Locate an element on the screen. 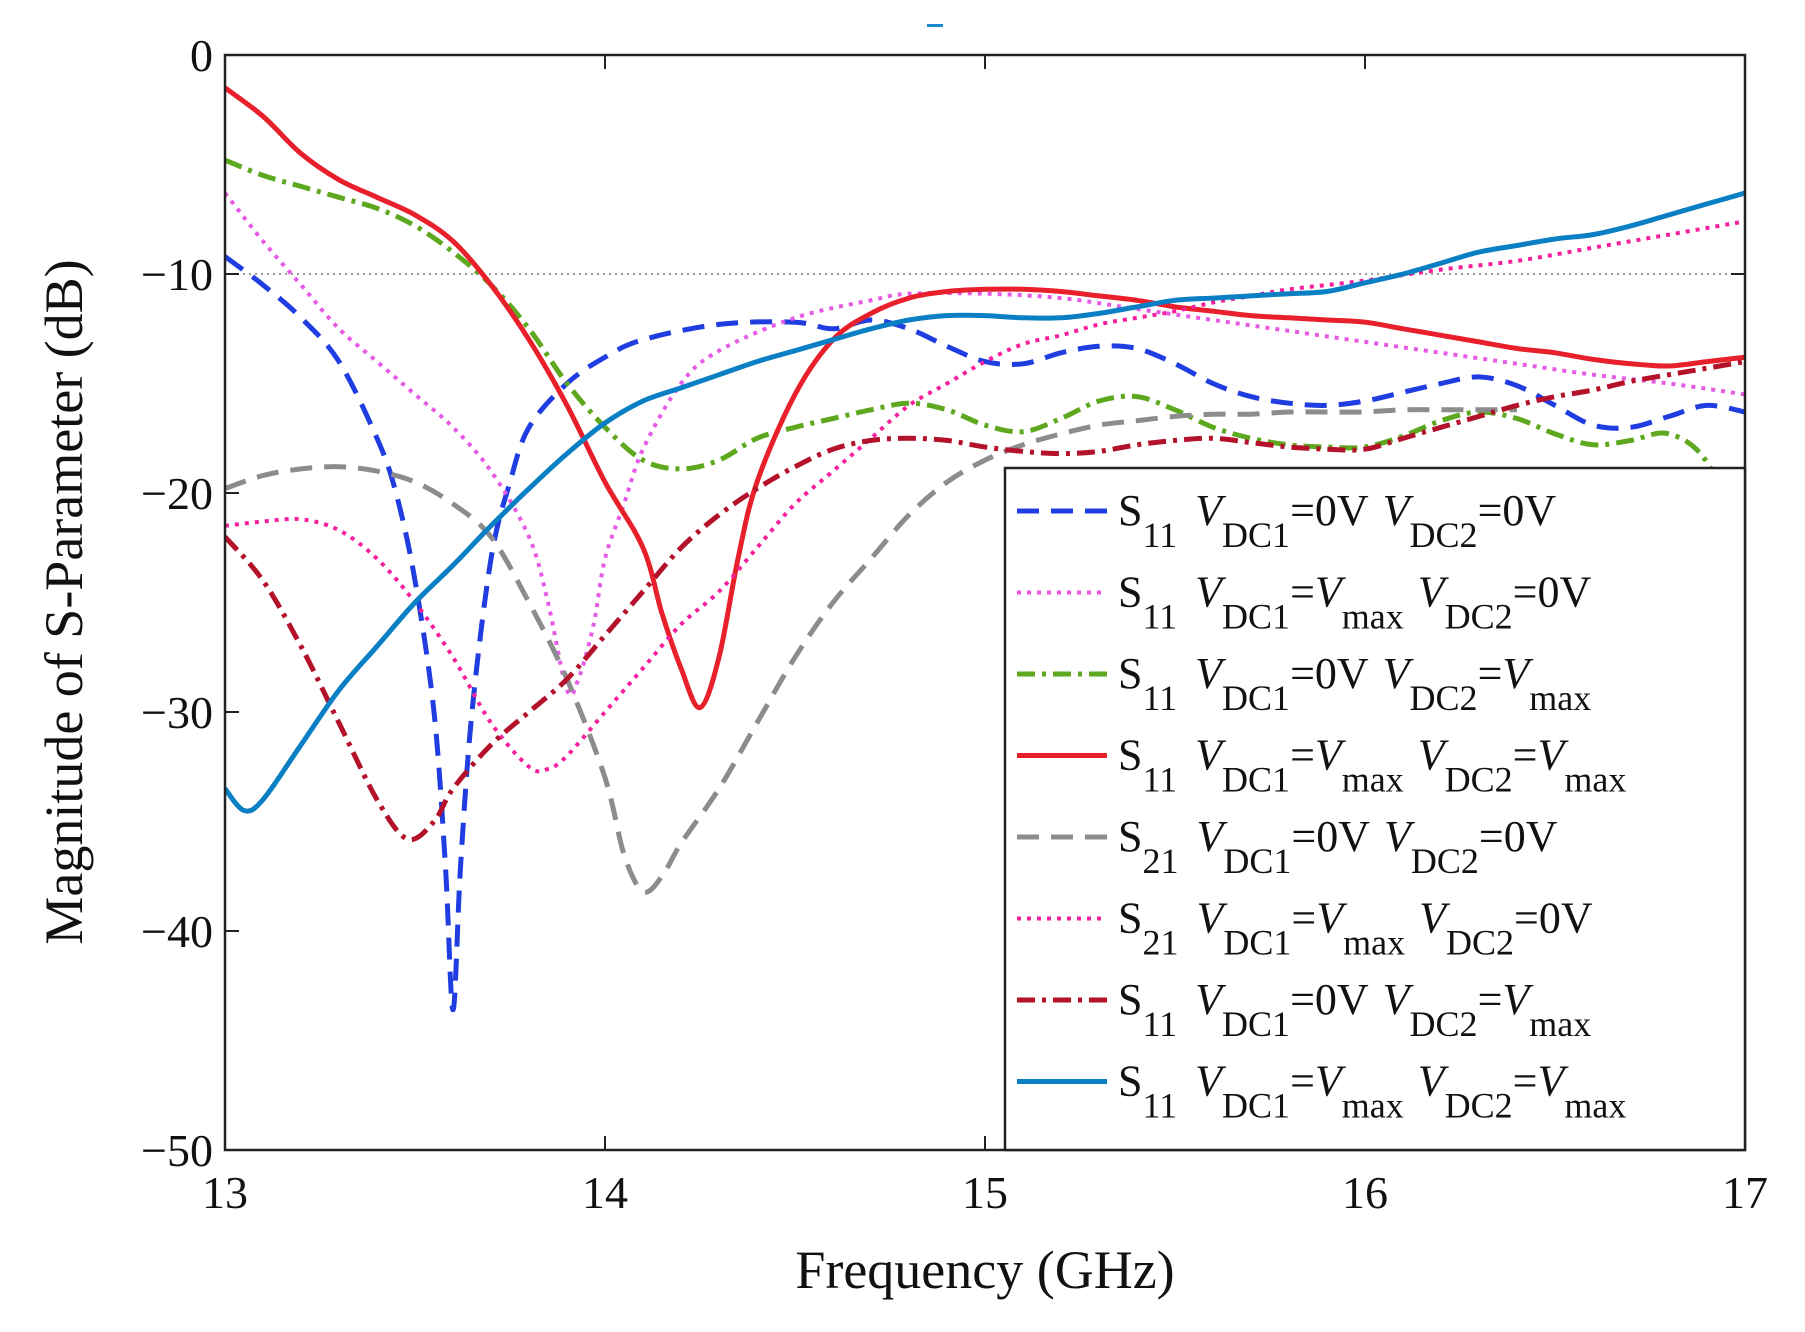 This screenshot has width=1805, height=1332. y-tick-label: −20 is located at coordinates (177, 493).